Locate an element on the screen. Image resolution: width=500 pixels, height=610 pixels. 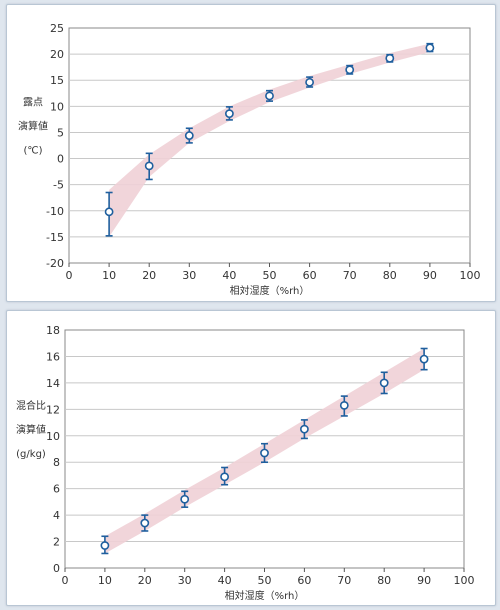
dewpoint-y-tick-label: 15 is located at coordinates (57, 80).